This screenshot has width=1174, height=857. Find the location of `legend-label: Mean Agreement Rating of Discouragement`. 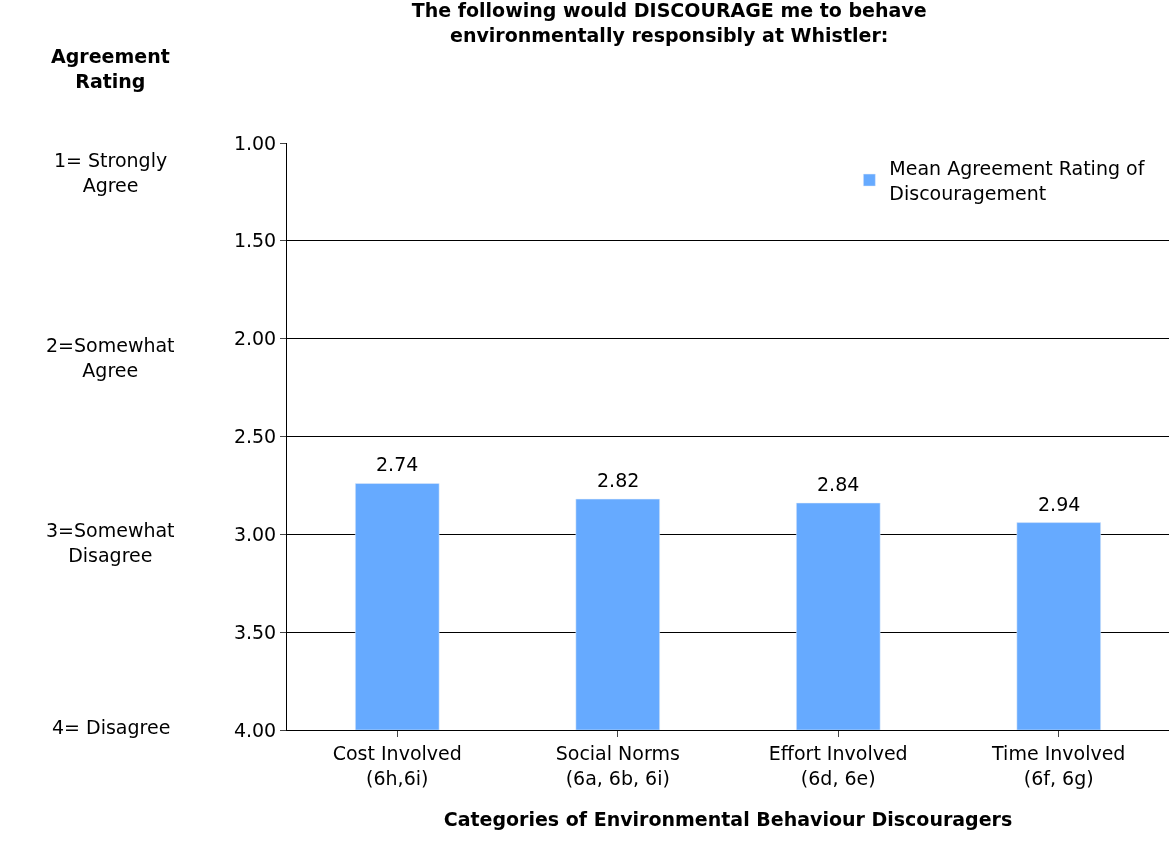

legend-label: Mean Agreement Rating of Discouragement is located at coordinates (1017, 180).